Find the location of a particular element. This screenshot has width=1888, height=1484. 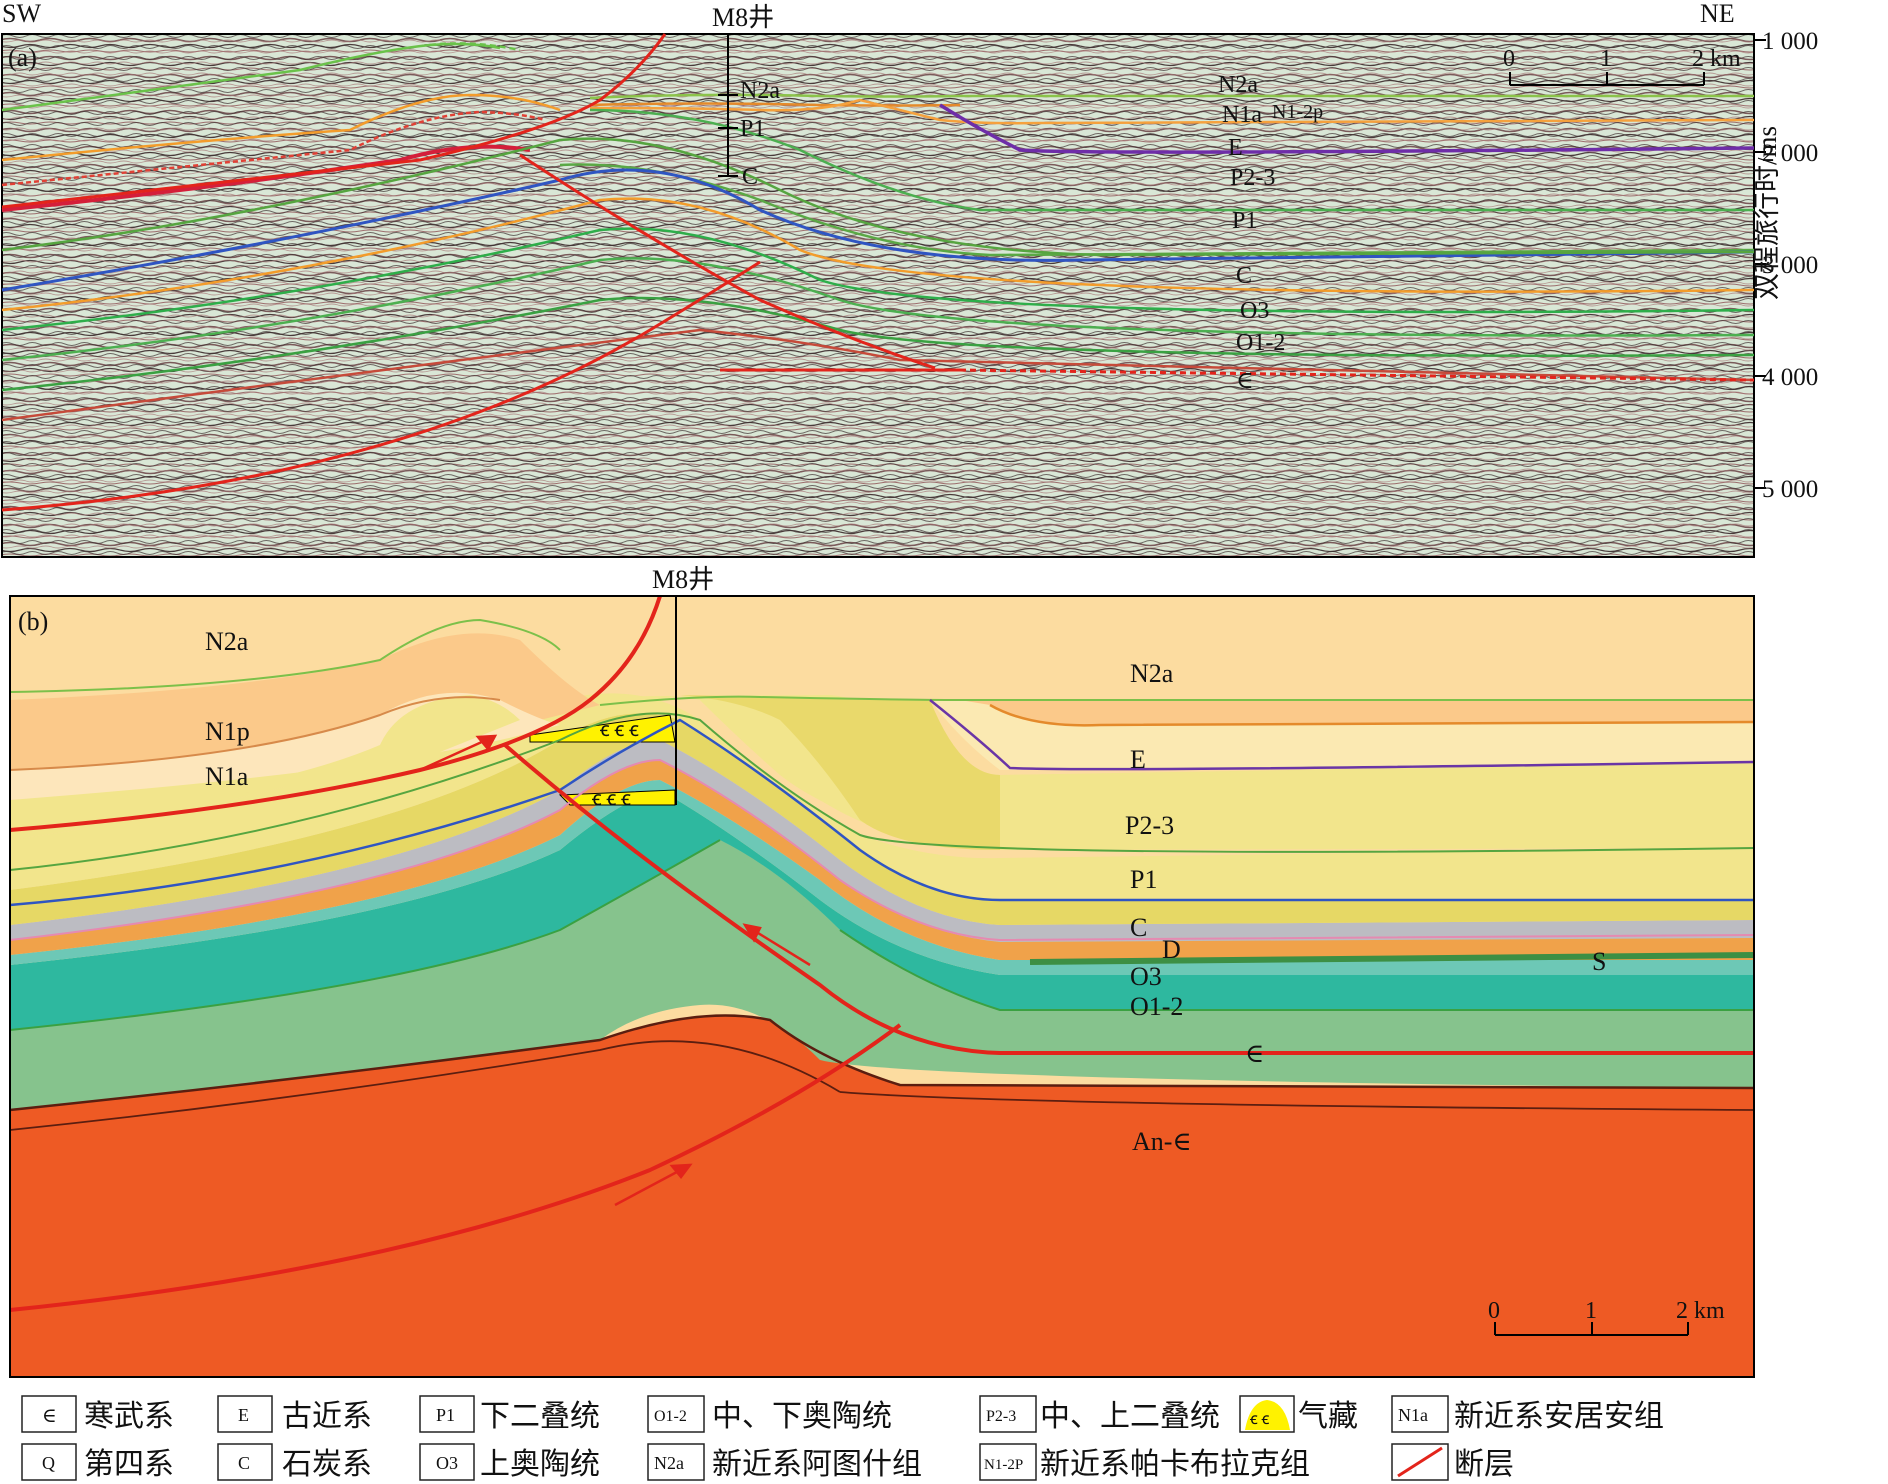

legend-quaternary: Q 第四系 is located at coordinates (97, 1462).